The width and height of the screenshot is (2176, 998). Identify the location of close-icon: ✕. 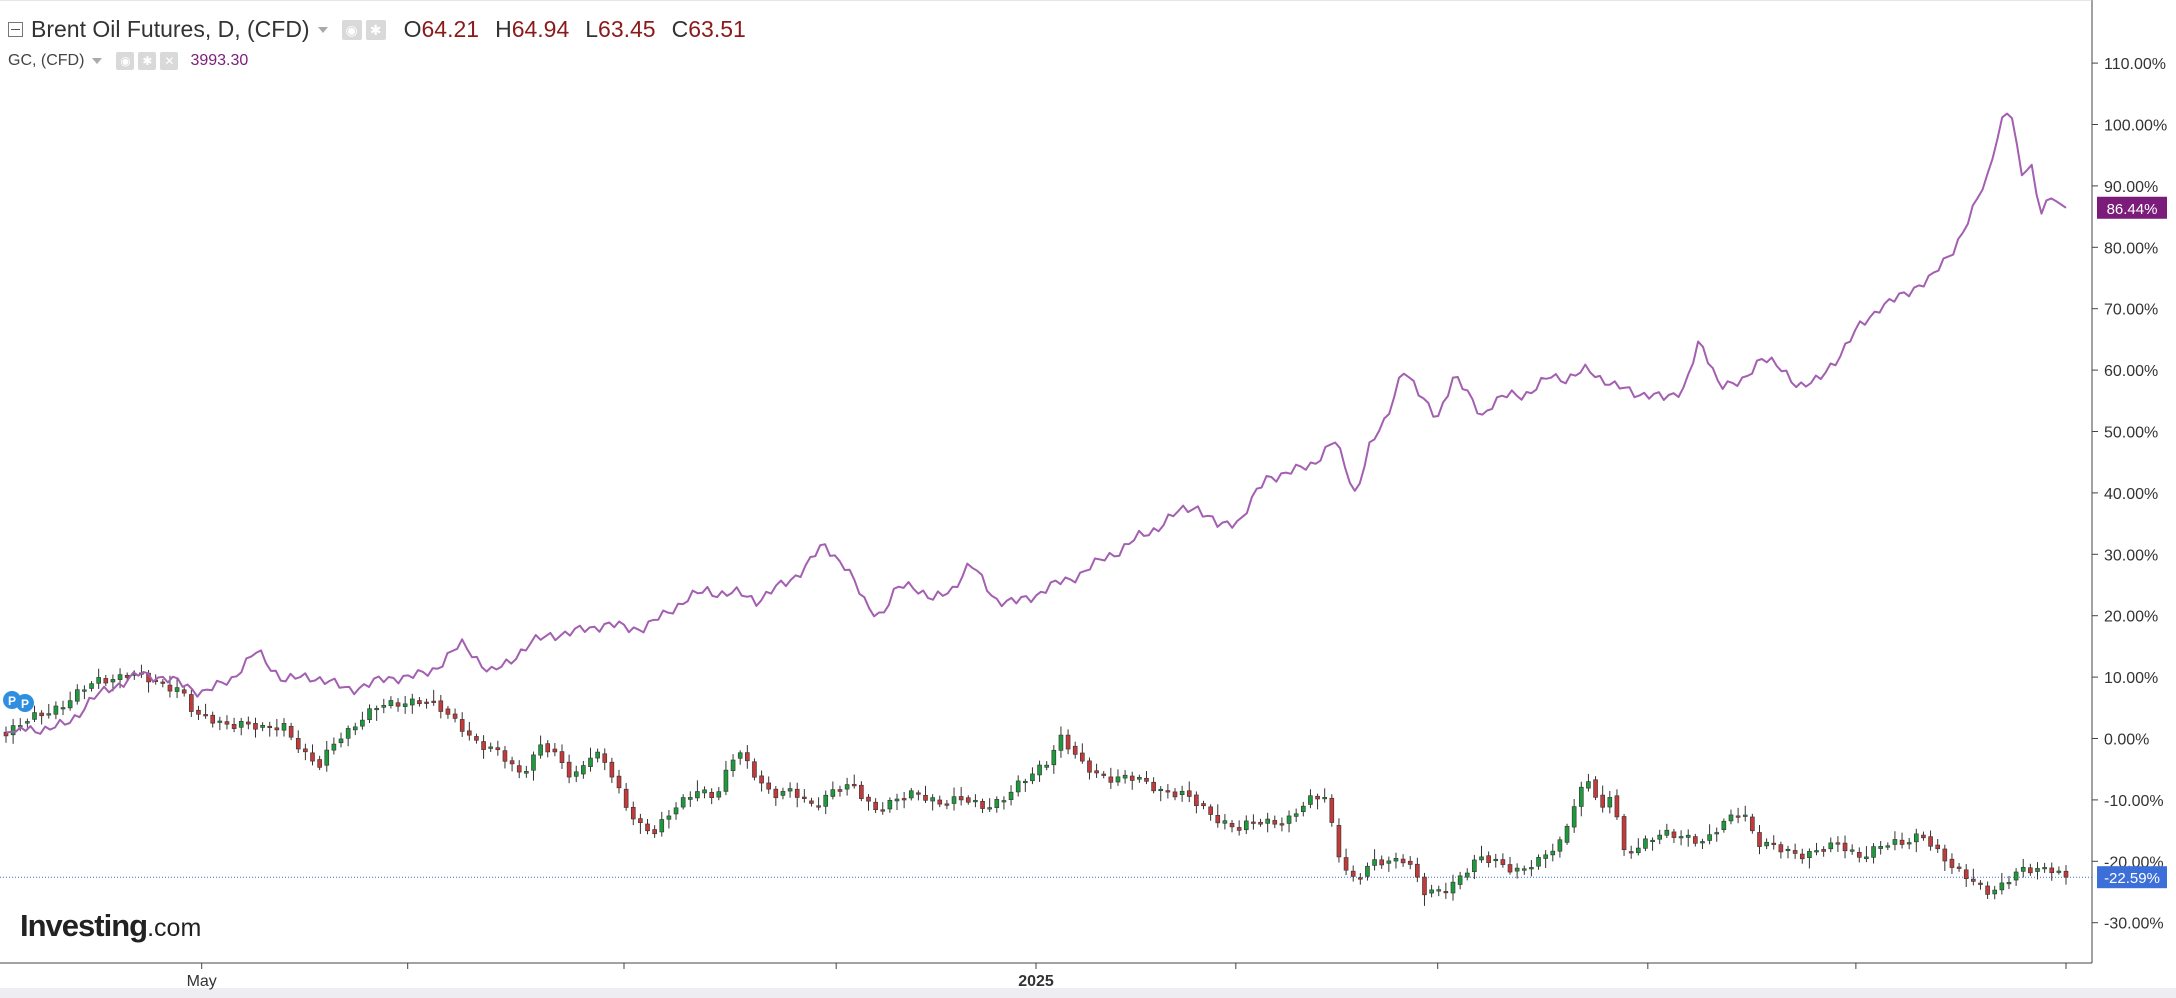
(169, 61).